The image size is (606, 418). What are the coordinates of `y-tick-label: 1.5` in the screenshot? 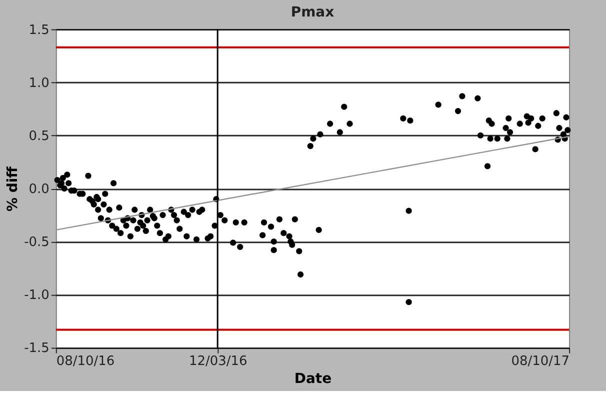 It's located at (39, 30).